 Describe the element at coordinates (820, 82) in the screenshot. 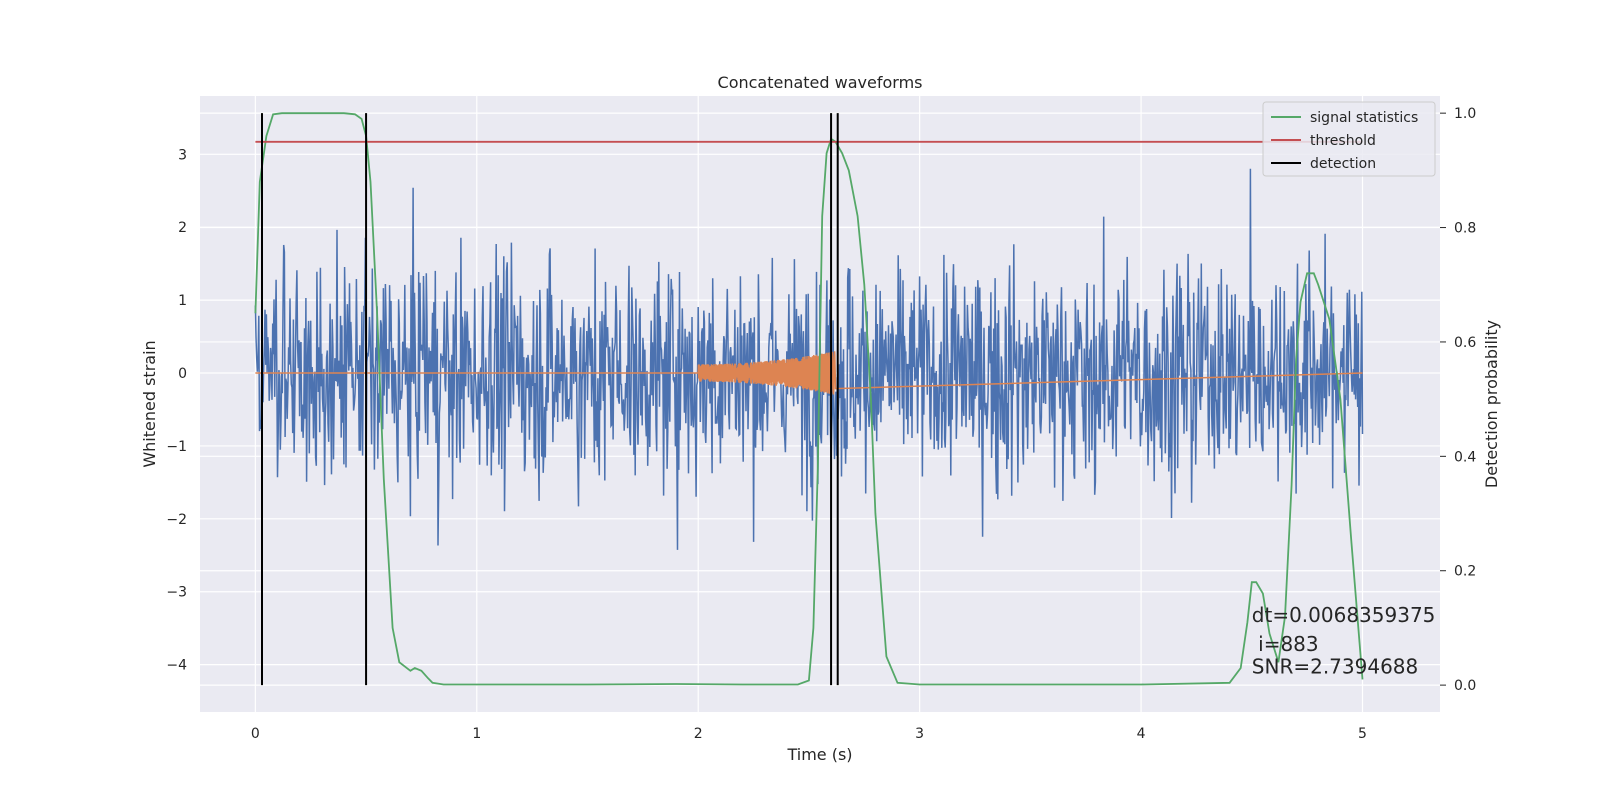

I see `chart-title: Concatenated waveforms` at that location.